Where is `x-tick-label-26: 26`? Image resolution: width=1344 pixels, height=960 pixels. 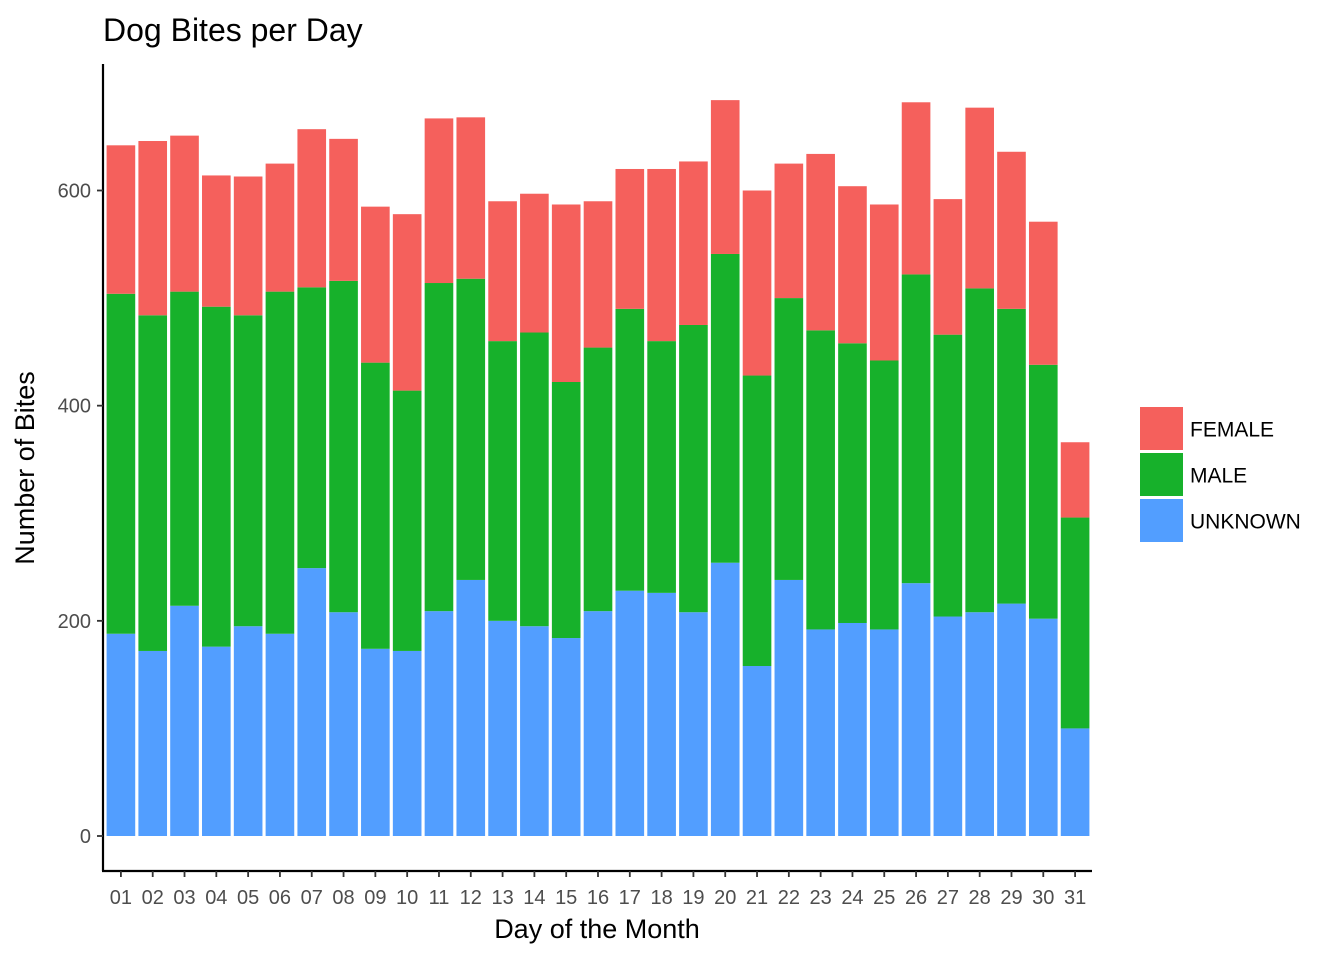
x-tick-label-26: 26 is located at coordinates (916, 898).